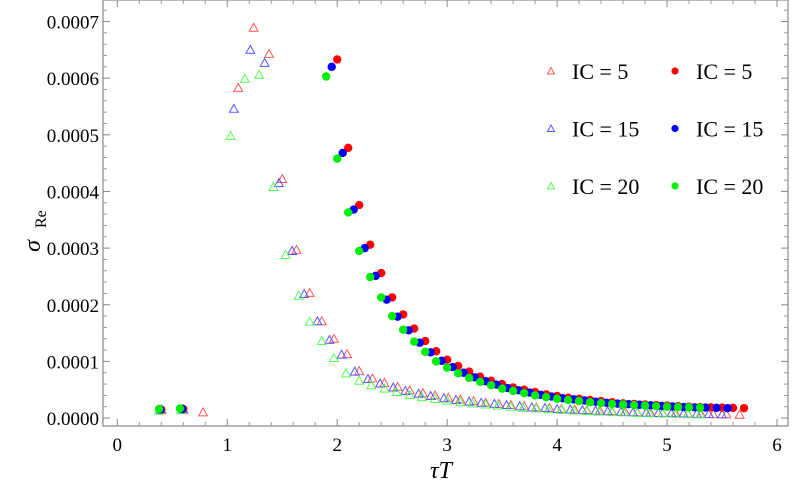  Describe the element at coordinates (73, 79) in the screenshot. I see `y-tick-label: 0.0006` at that location.